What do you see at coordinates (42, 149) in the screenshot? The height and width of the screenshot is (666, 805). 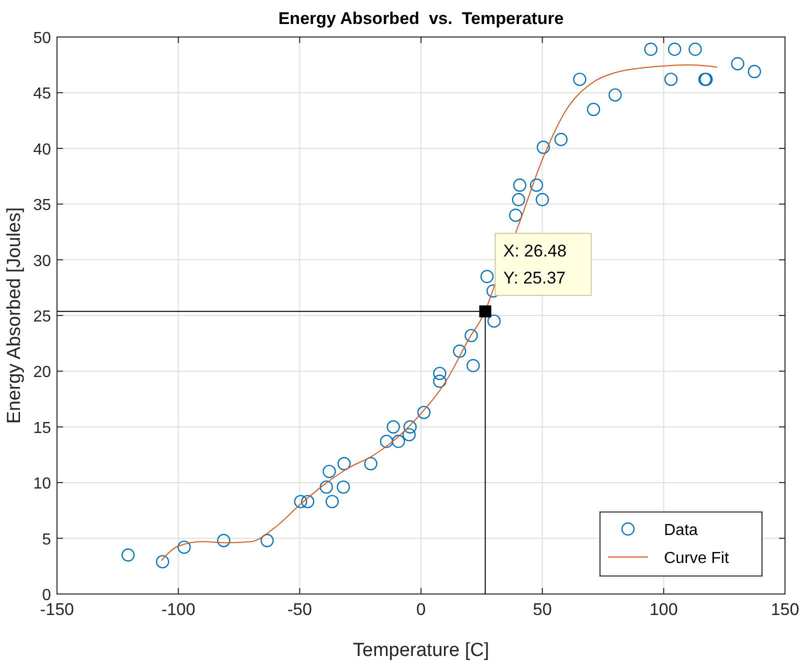 I see `y-tick-label: 40` at bounding box center [42, 149].